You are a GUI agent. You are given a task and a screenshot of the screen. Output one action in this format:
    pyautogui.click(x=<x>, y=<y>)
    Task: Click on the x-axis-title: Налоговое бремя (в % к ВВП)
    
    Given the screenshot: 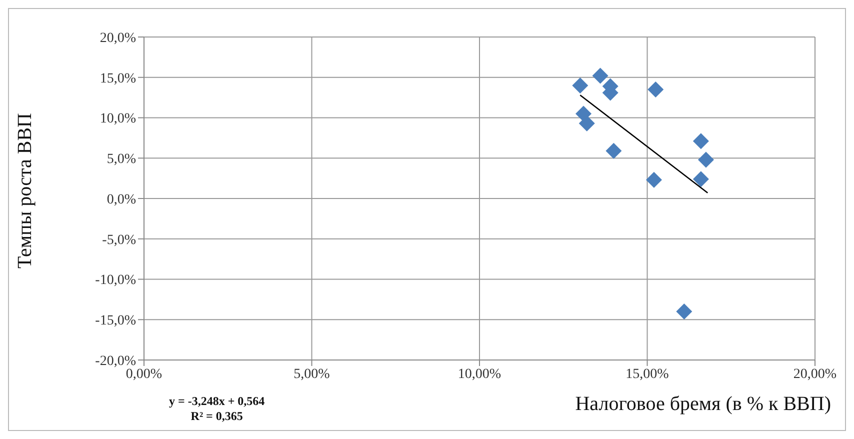 What is the action you would take?
    pyautogui.click(x=703, y=404)
    